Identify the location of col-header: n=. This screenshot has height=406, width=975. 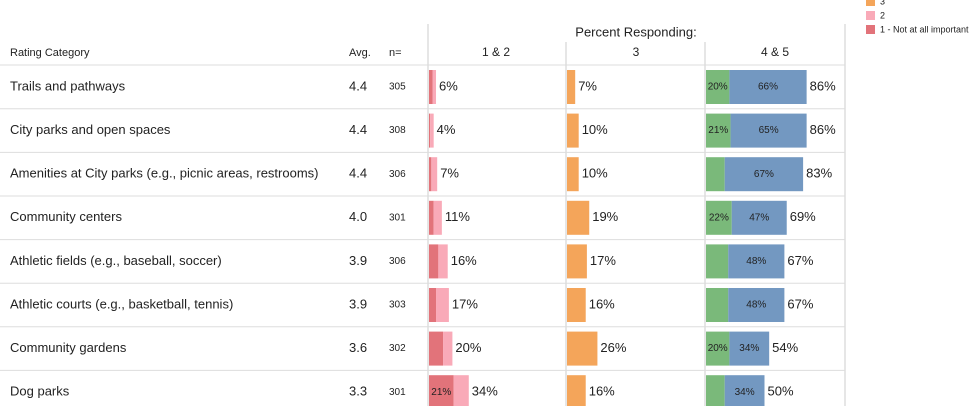
(395, 53).